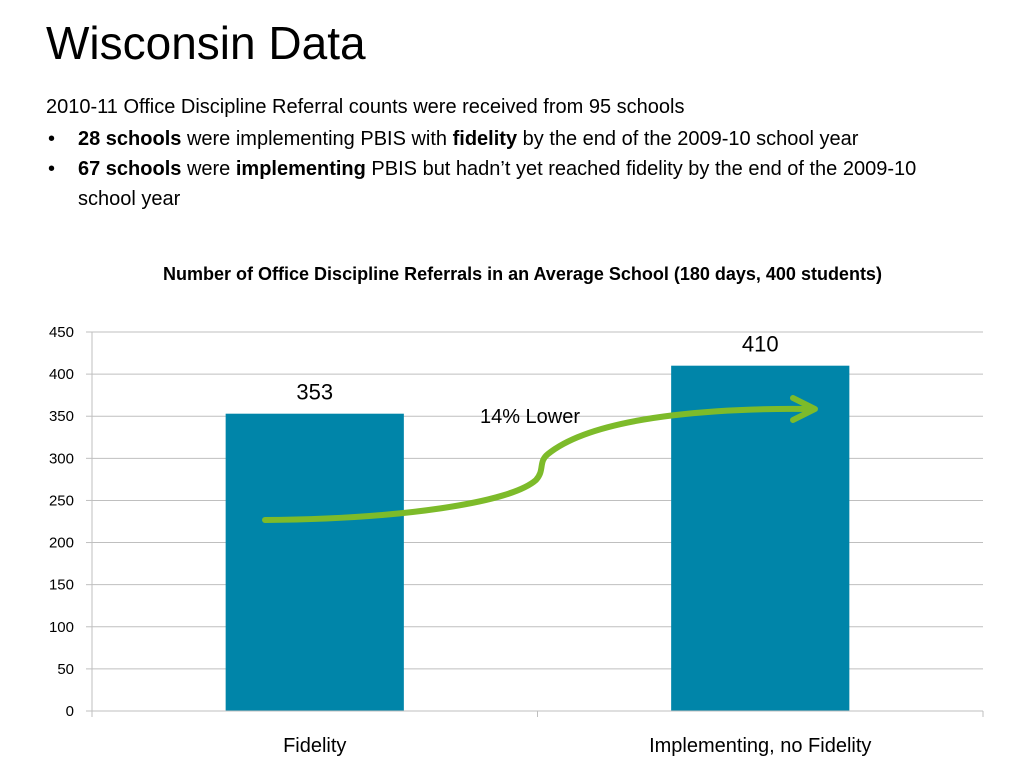  Describe the element at coordinates (538, 464) in the screenshot. I see `arrow-curve` at that location.